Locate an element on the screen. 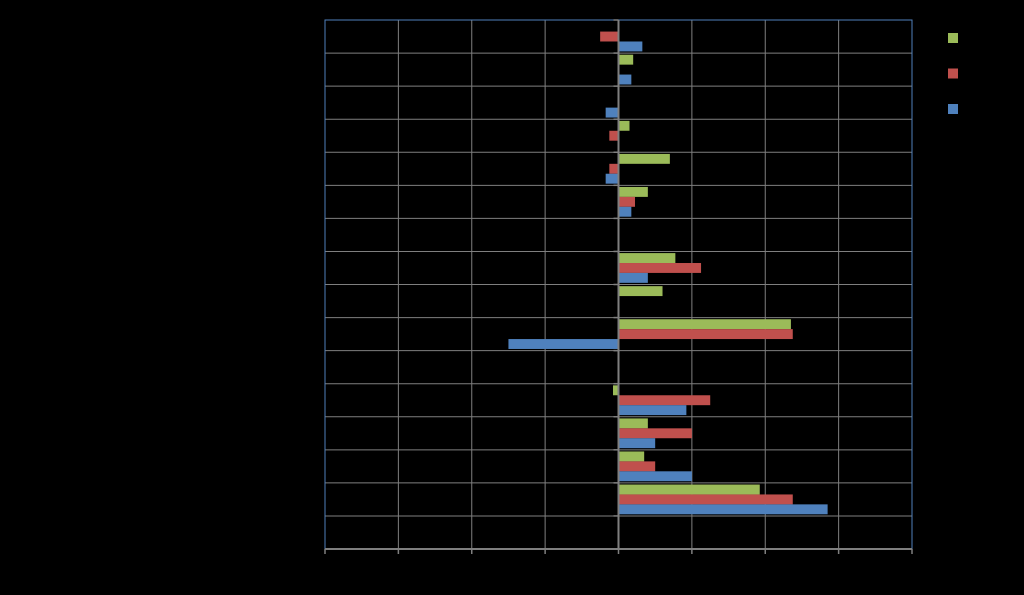 This screenshot has height=595, width=1024. legend is located at coordinates (953, 73).